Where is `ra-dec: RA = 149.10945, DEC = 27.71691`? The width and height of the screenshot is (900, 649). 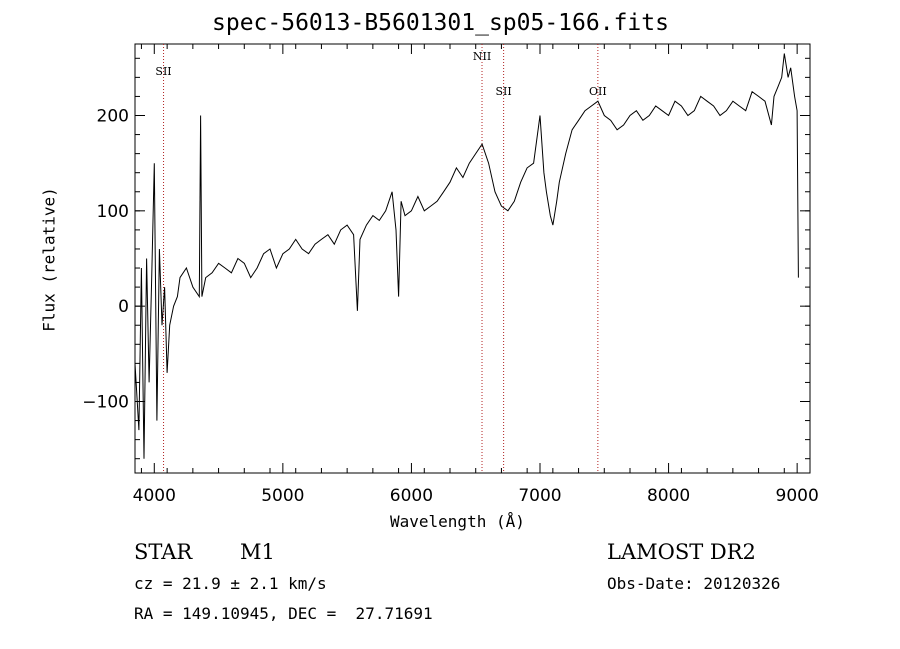
ra-dec: RA = 149.10945, DEC = 27.71691 is located at coordinates (283, 613).